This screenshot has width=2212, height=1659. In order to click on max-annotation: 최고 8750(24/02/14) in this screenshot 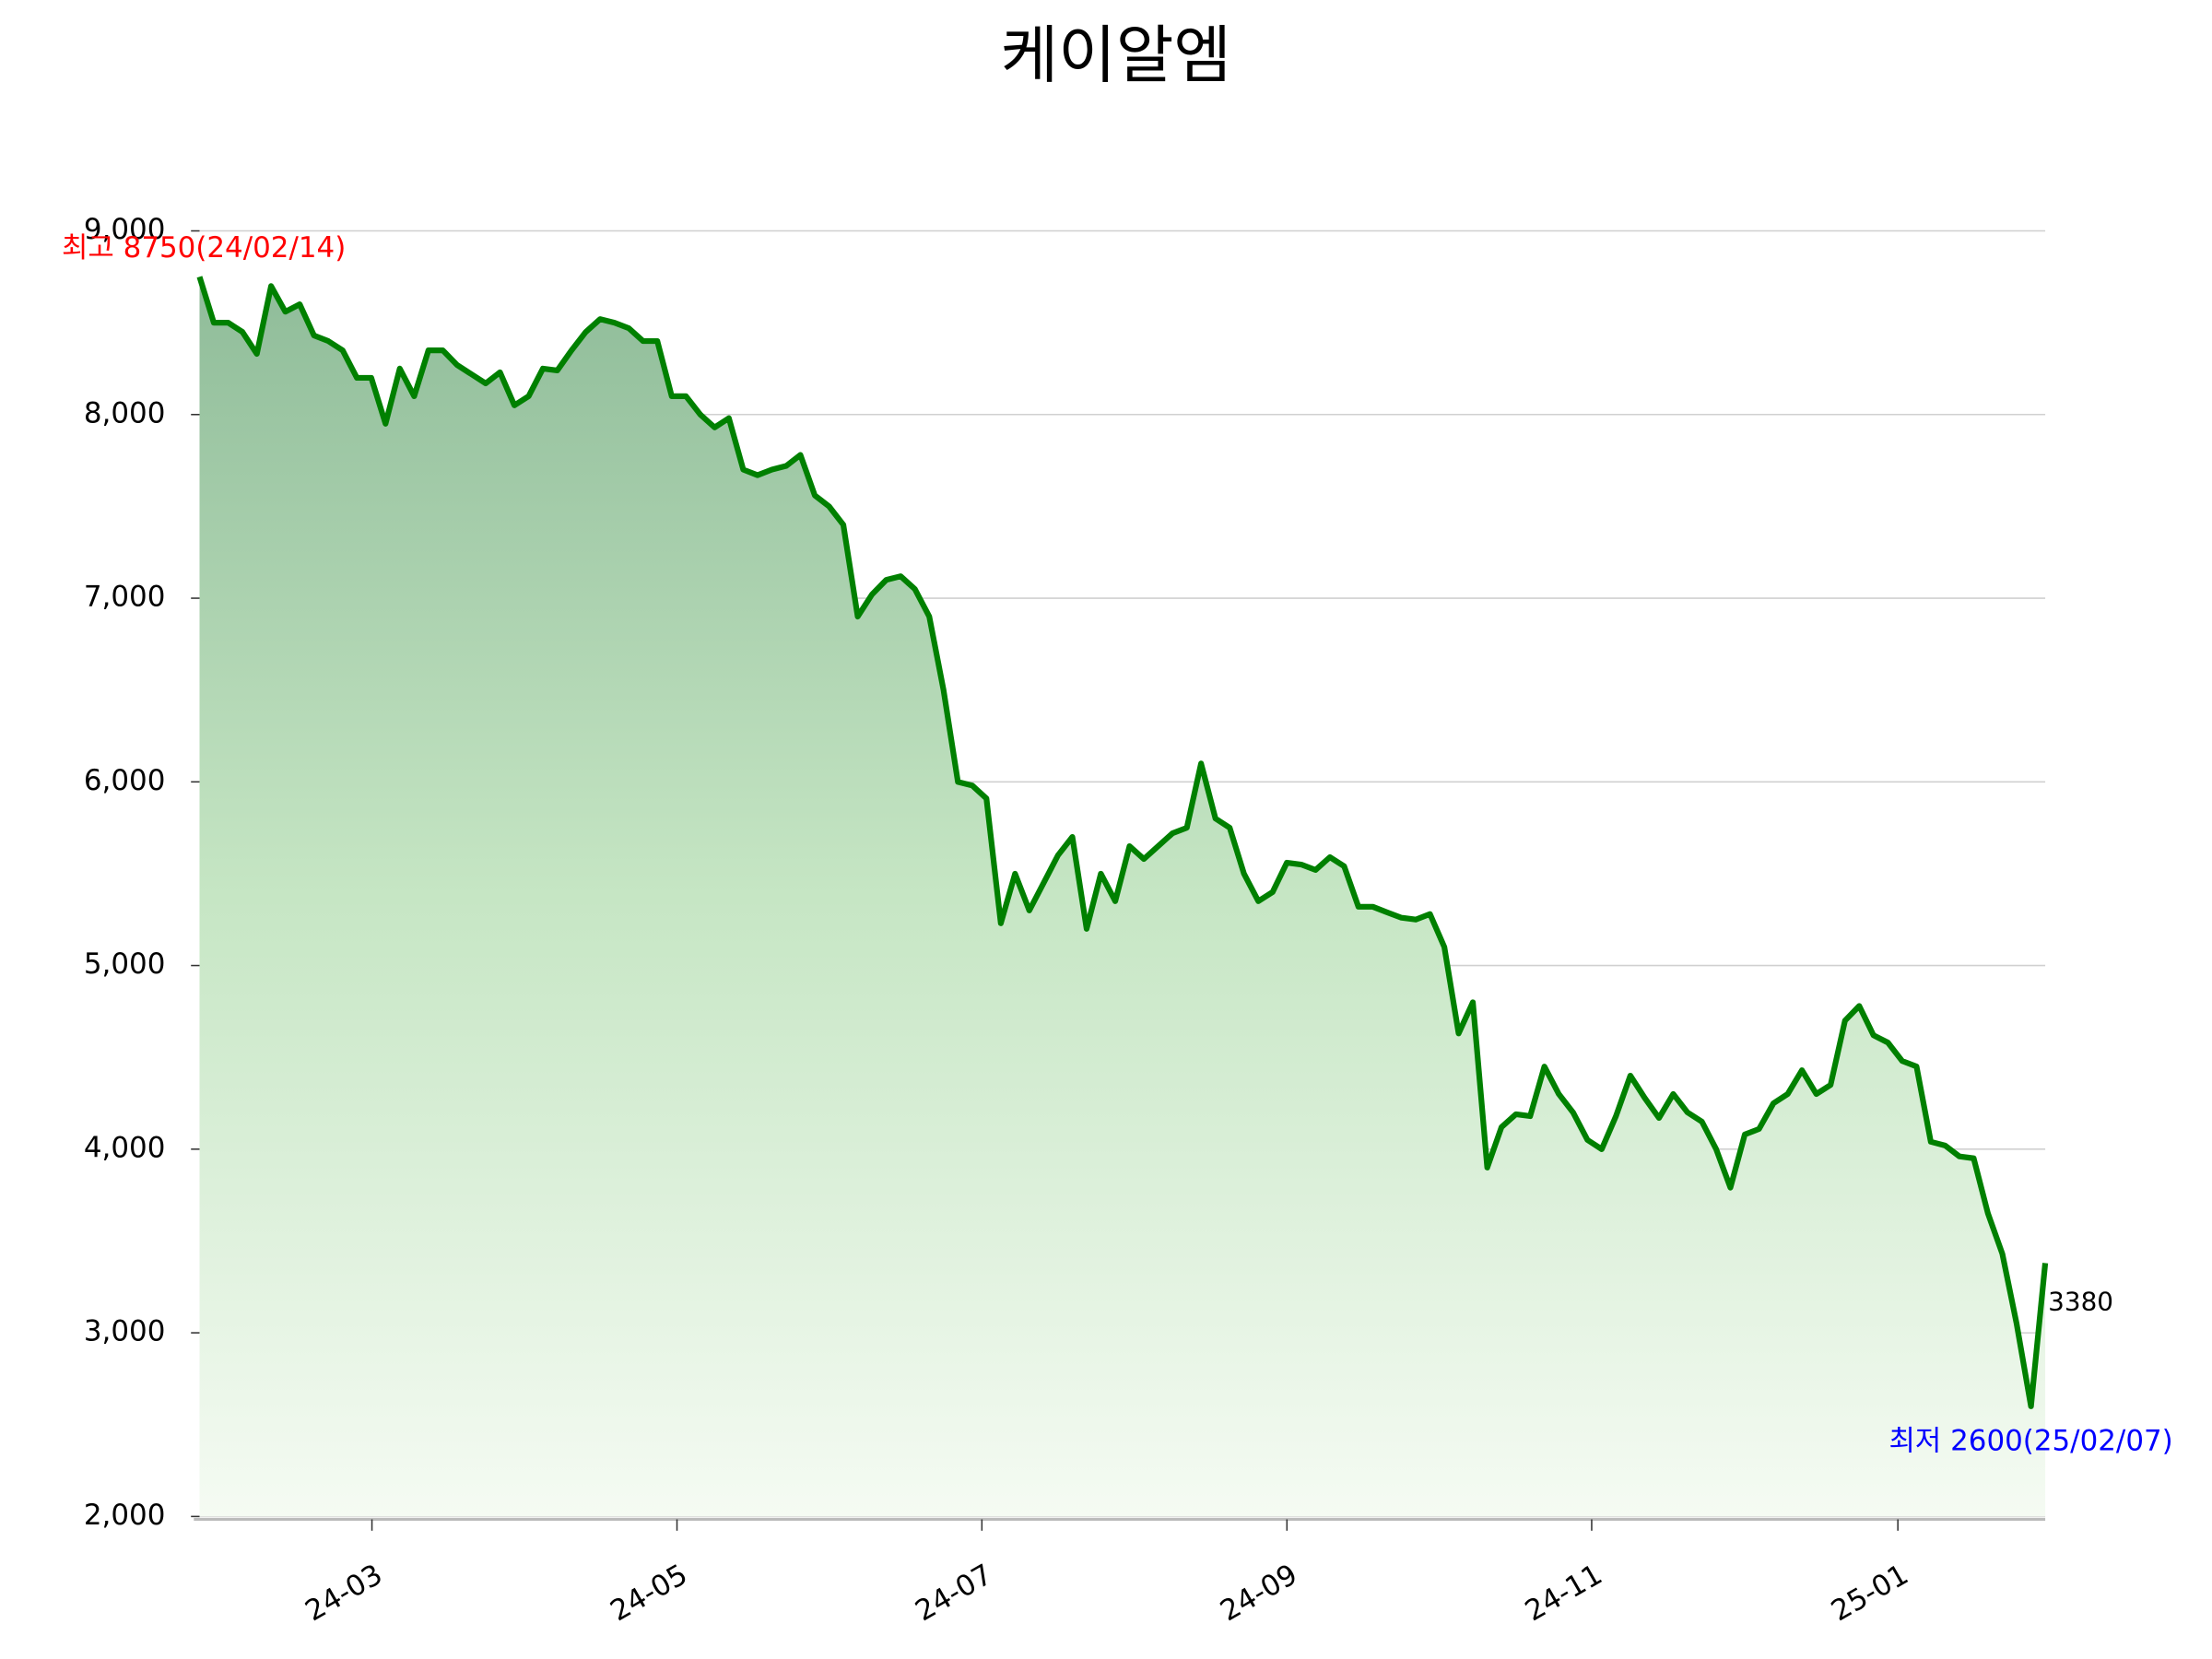, I will do `click(204, 248)`.